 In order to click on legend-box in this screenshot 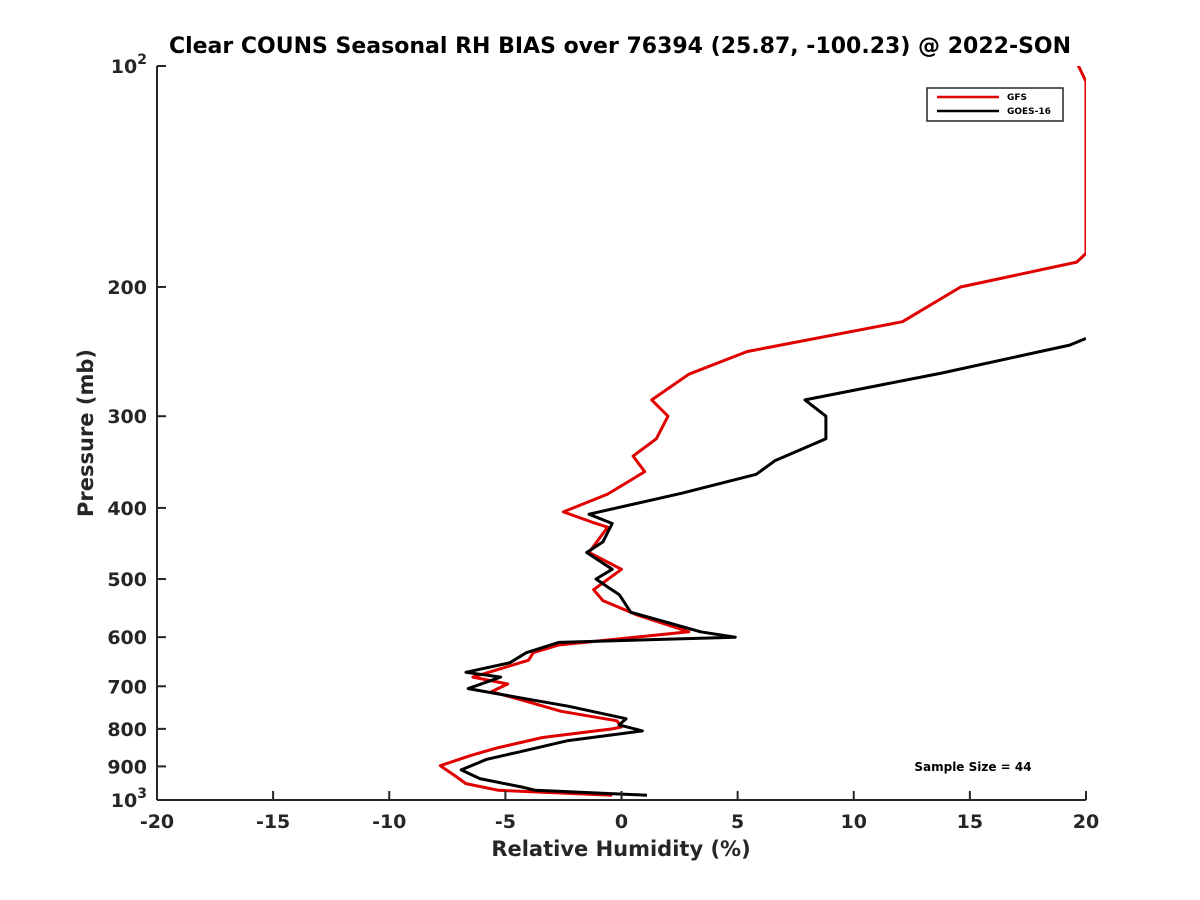, I will do `click(995, 104)`.